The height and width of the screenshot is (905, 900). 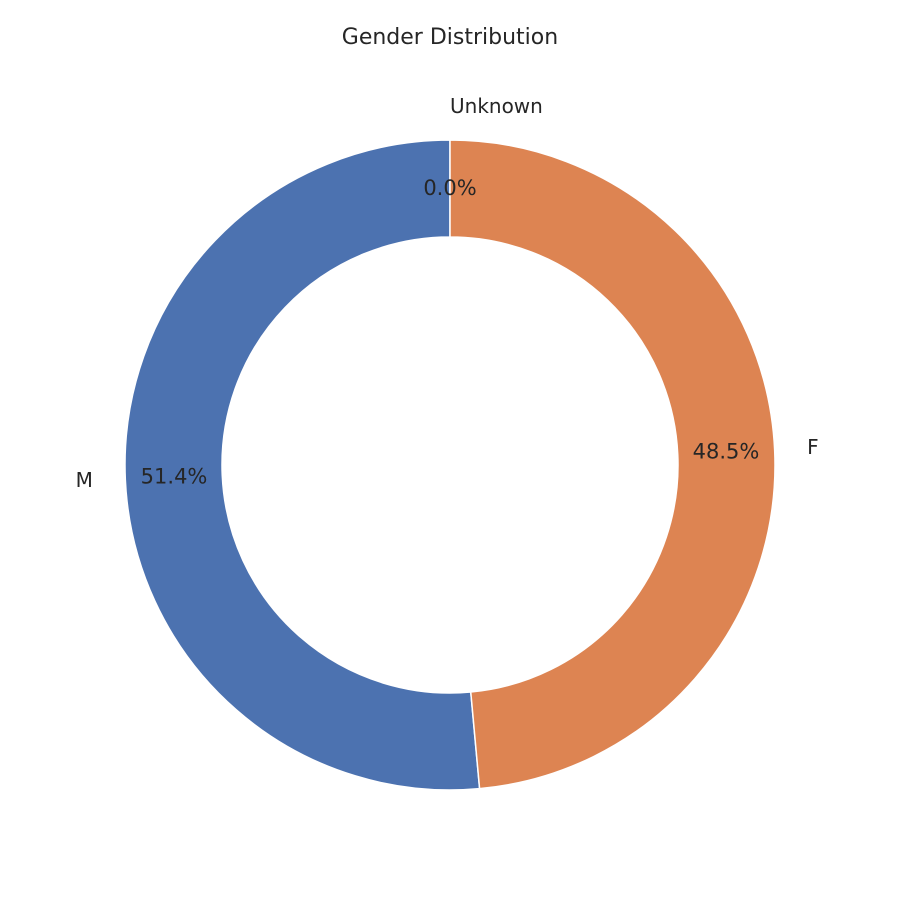 What do you see at coordinates (450, 37) in the screenshot?
I see `chart-title: Gender Distribution` at bounding box center [450, 37].